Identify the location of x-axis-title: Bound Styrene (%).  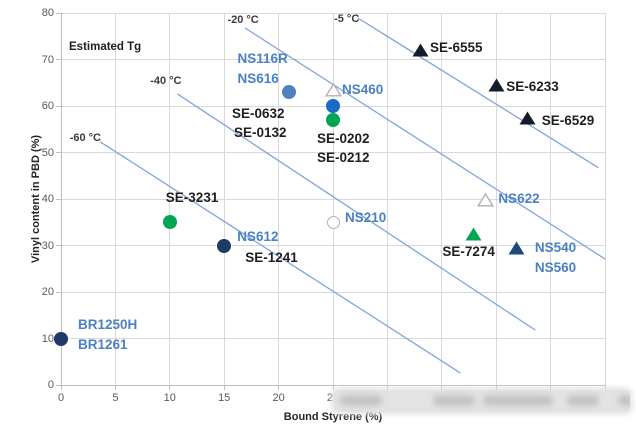
(333, 417).